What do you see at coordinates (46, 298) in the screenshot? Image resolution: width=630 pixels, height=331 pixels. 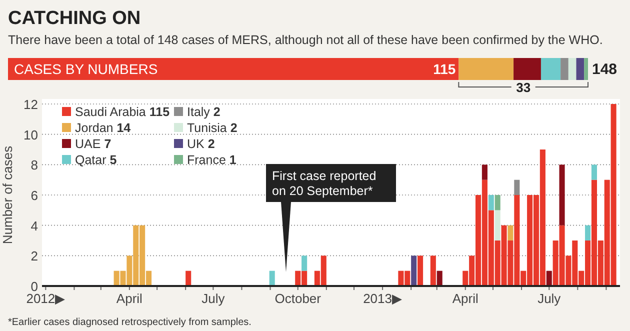 I see `x-tick-label: 2012▶` at bounding box center [46, 298].